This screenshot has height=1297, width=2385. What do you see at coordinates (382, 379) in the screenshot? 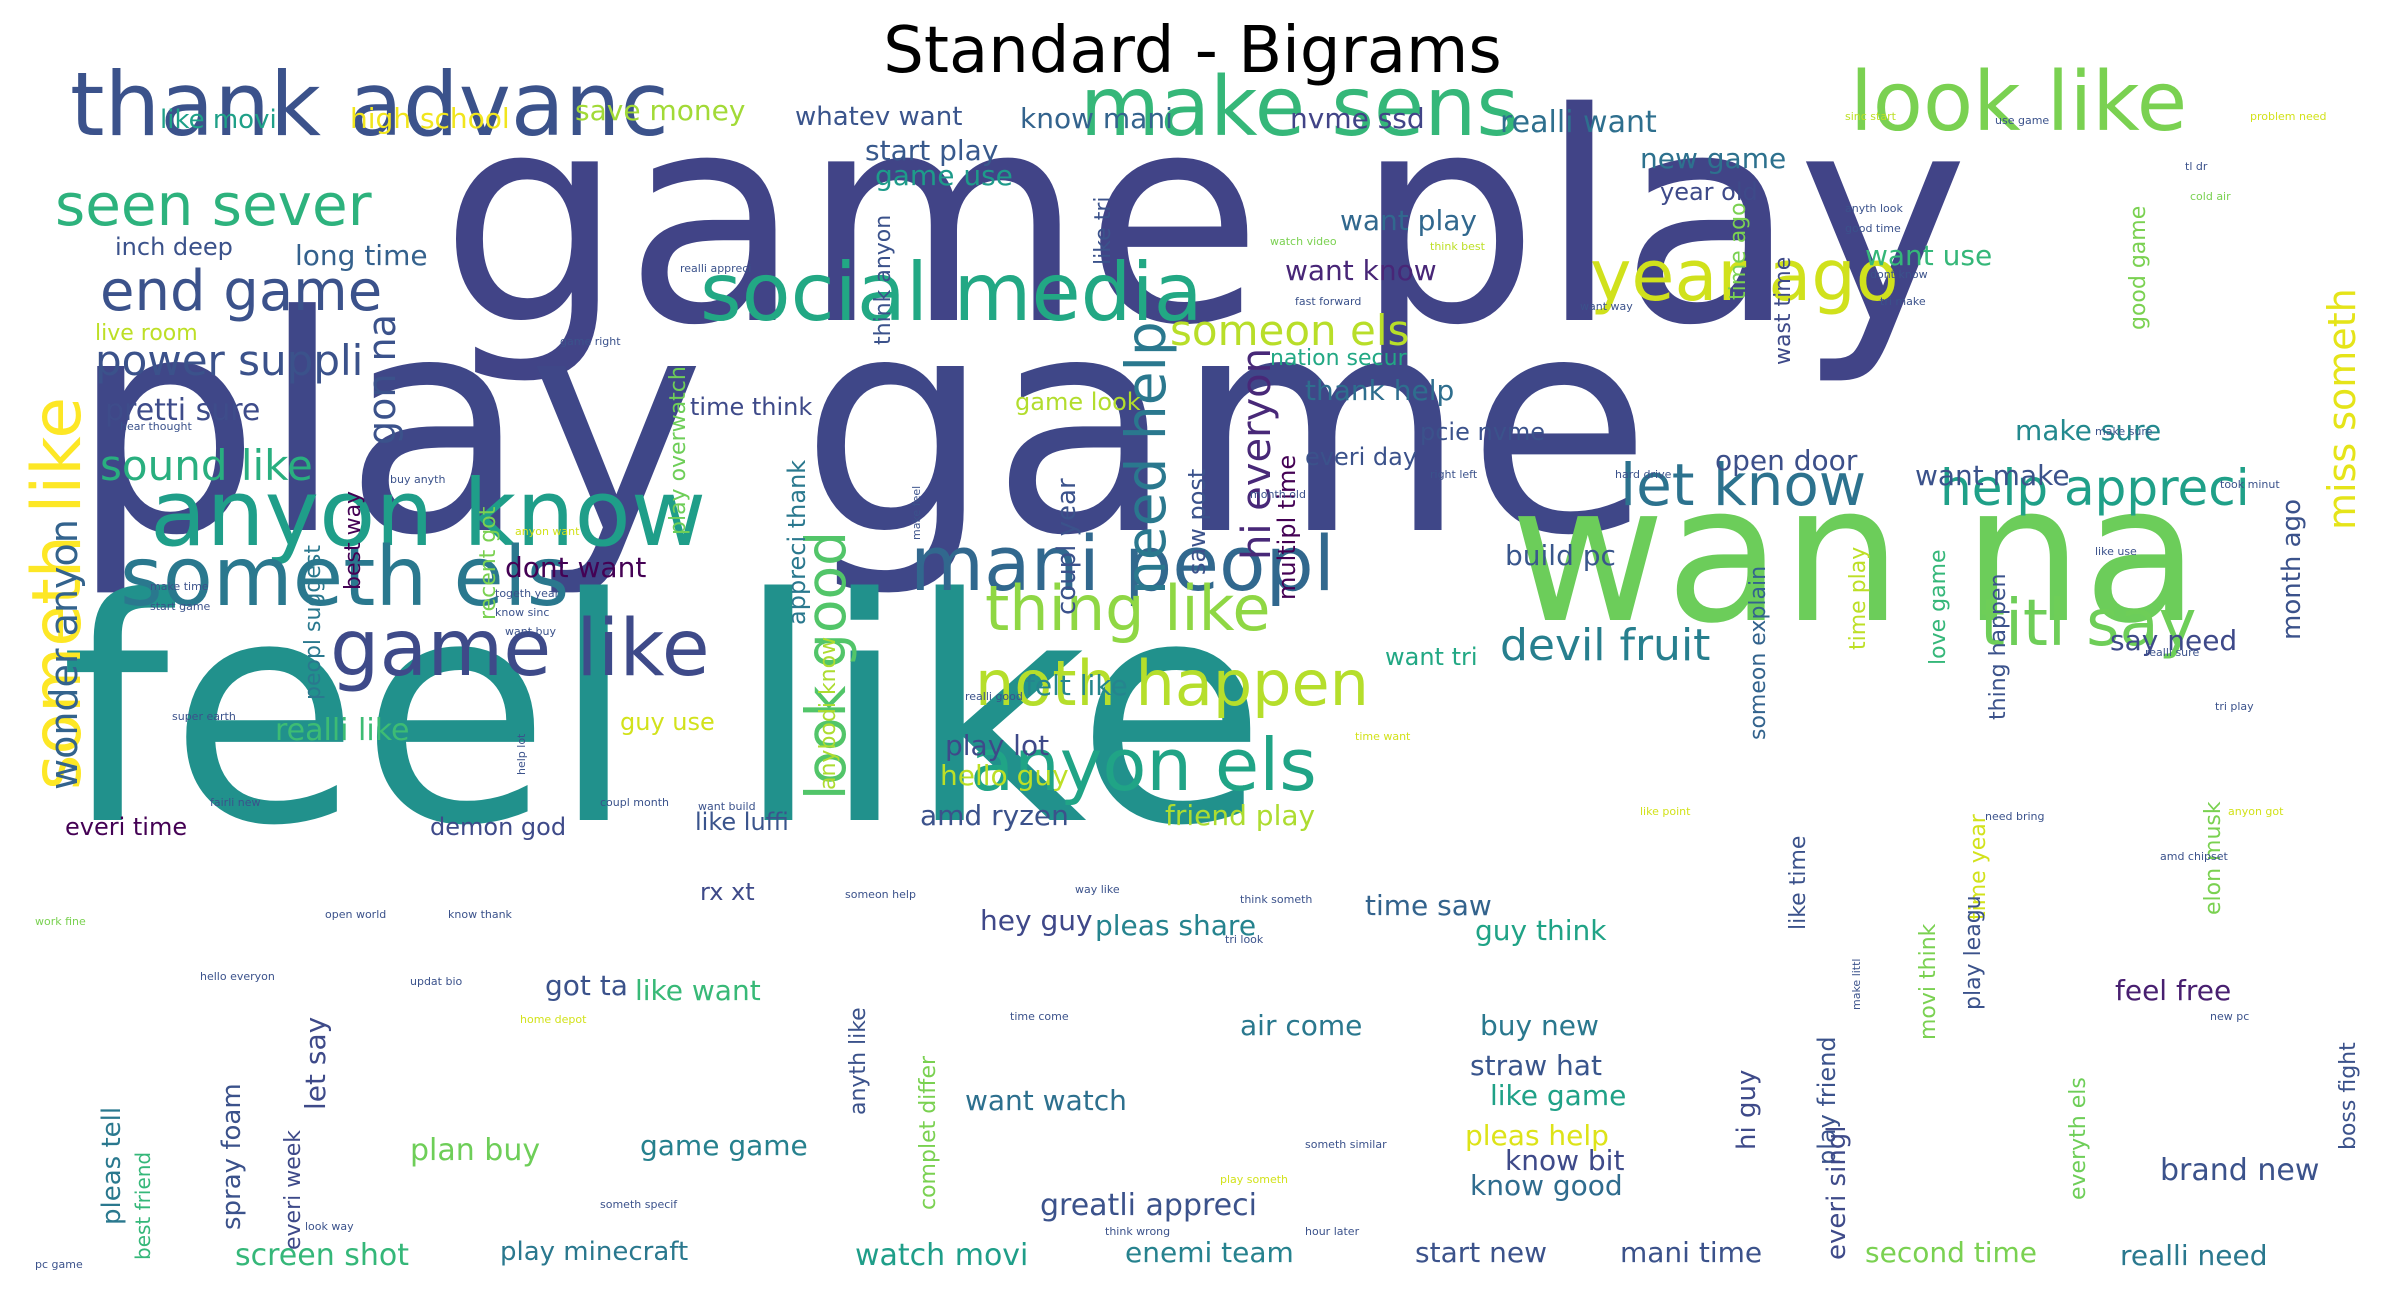
I see `word-gon-na: gon na` at bounding box center [382, 379].